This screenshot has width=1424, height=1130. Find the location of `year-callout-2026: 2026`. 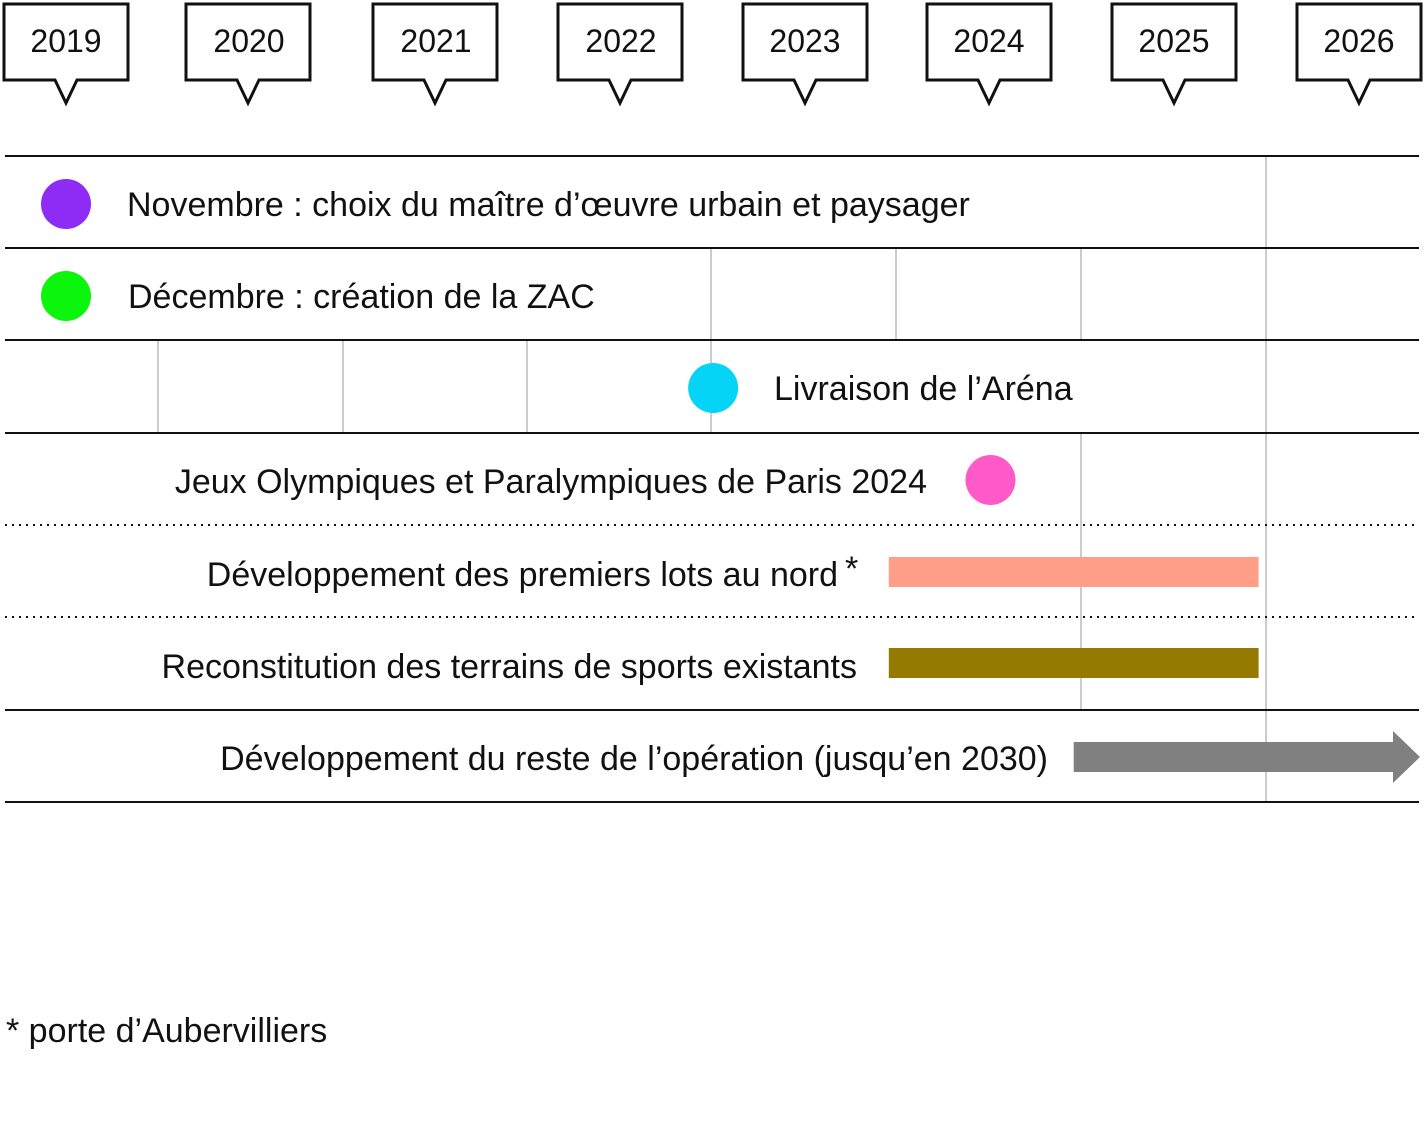

year-callout-2026: 2026 is located at coordinates (1359, 54).